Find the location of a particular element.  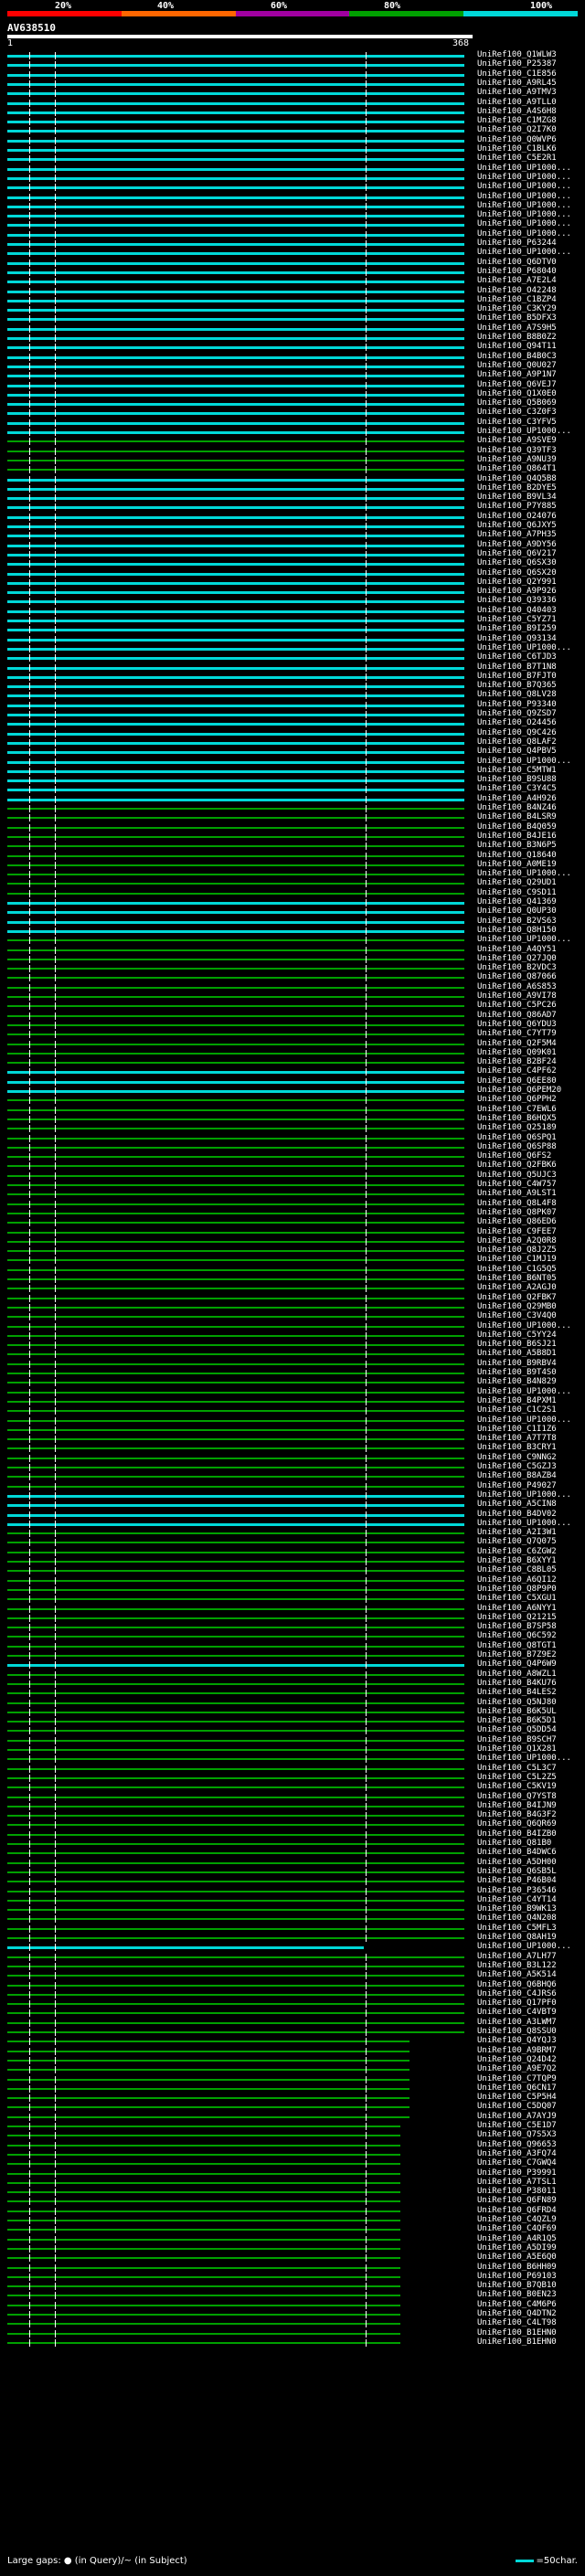

hit-label: UniRef100_B9SU88 is located at coordinates (517, 780).